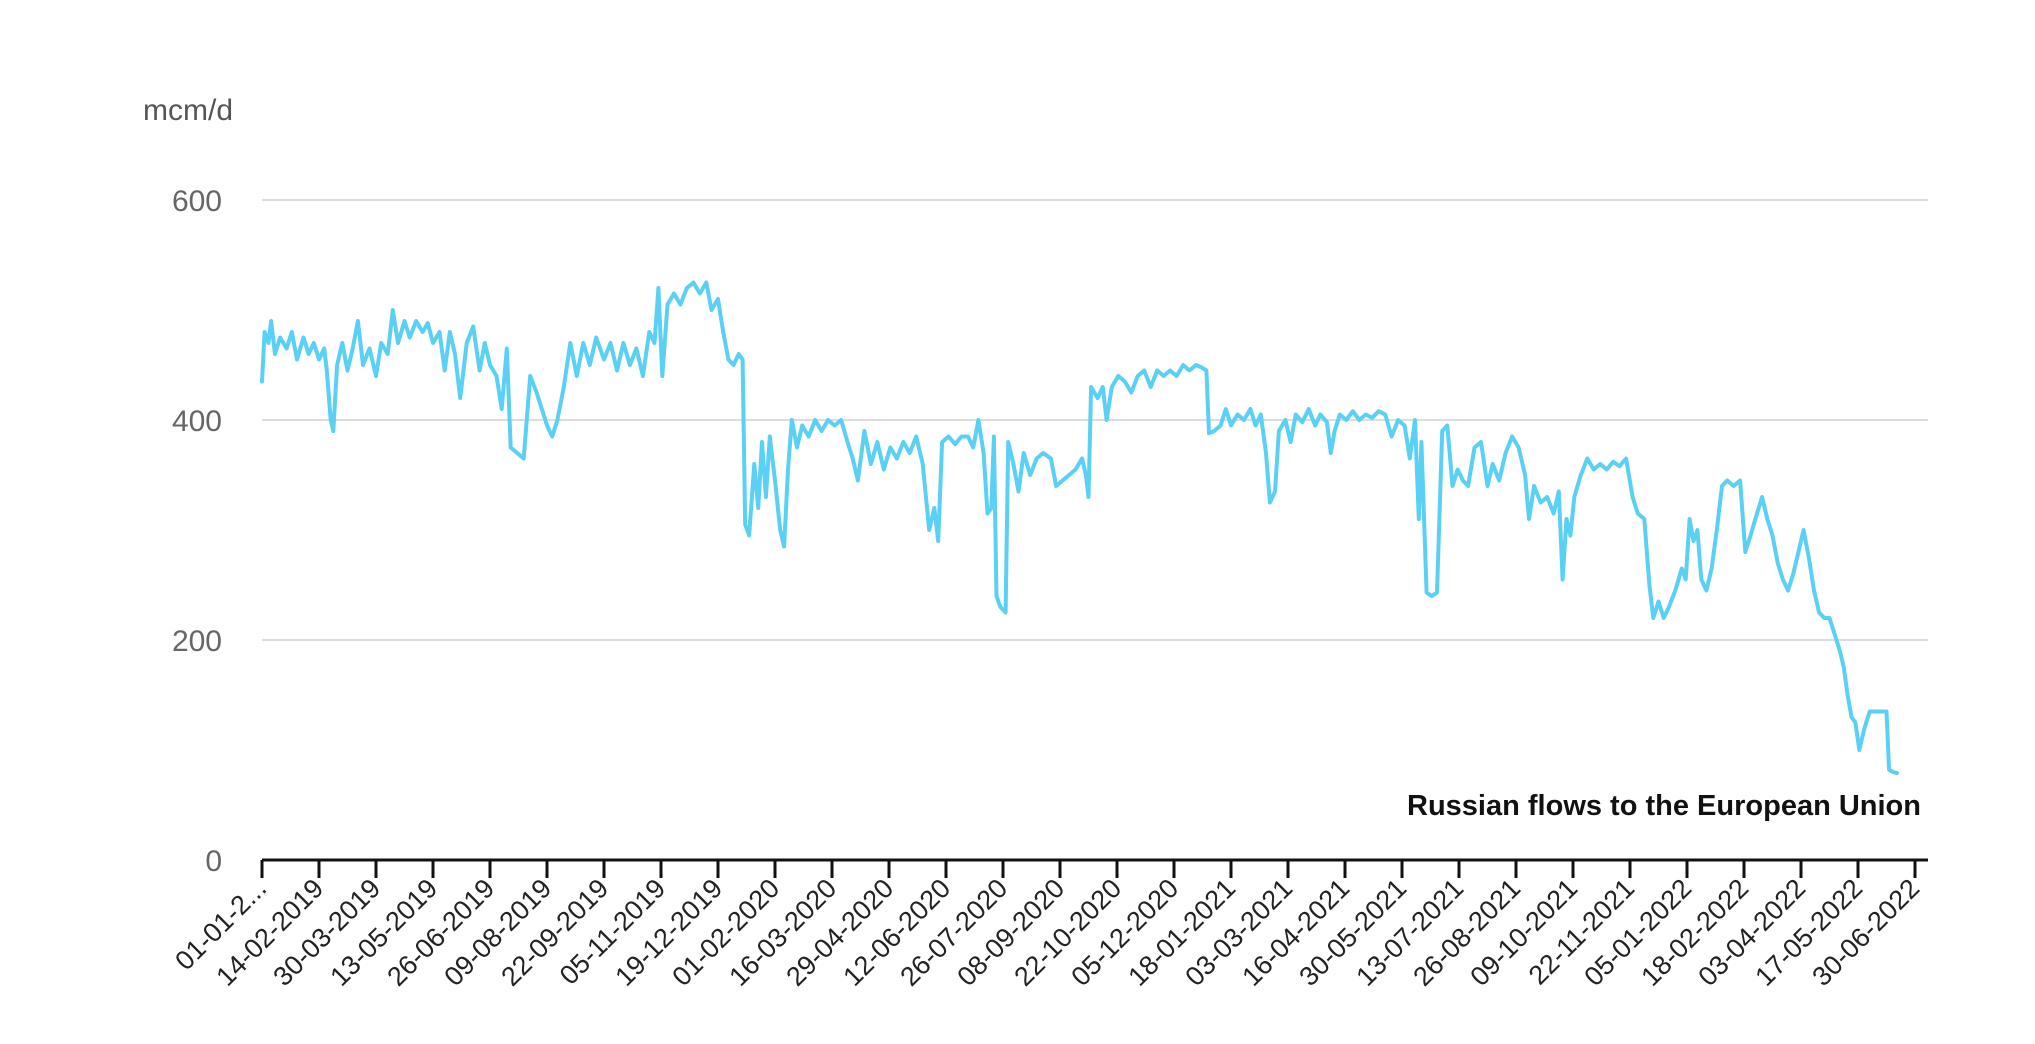 This screenshot has width=2035, height=1044. I want to click on y-tick-label-0: 0, so click(213, 861).